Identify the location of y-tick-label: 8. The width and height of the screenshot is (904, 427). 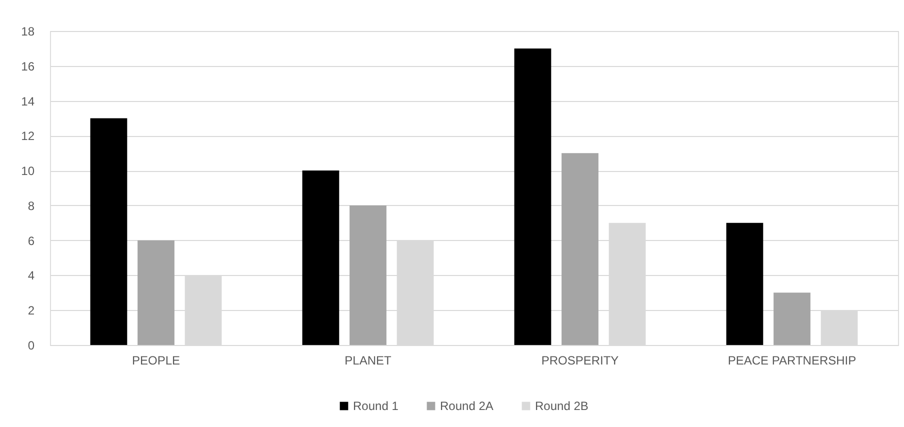
(31, 205).